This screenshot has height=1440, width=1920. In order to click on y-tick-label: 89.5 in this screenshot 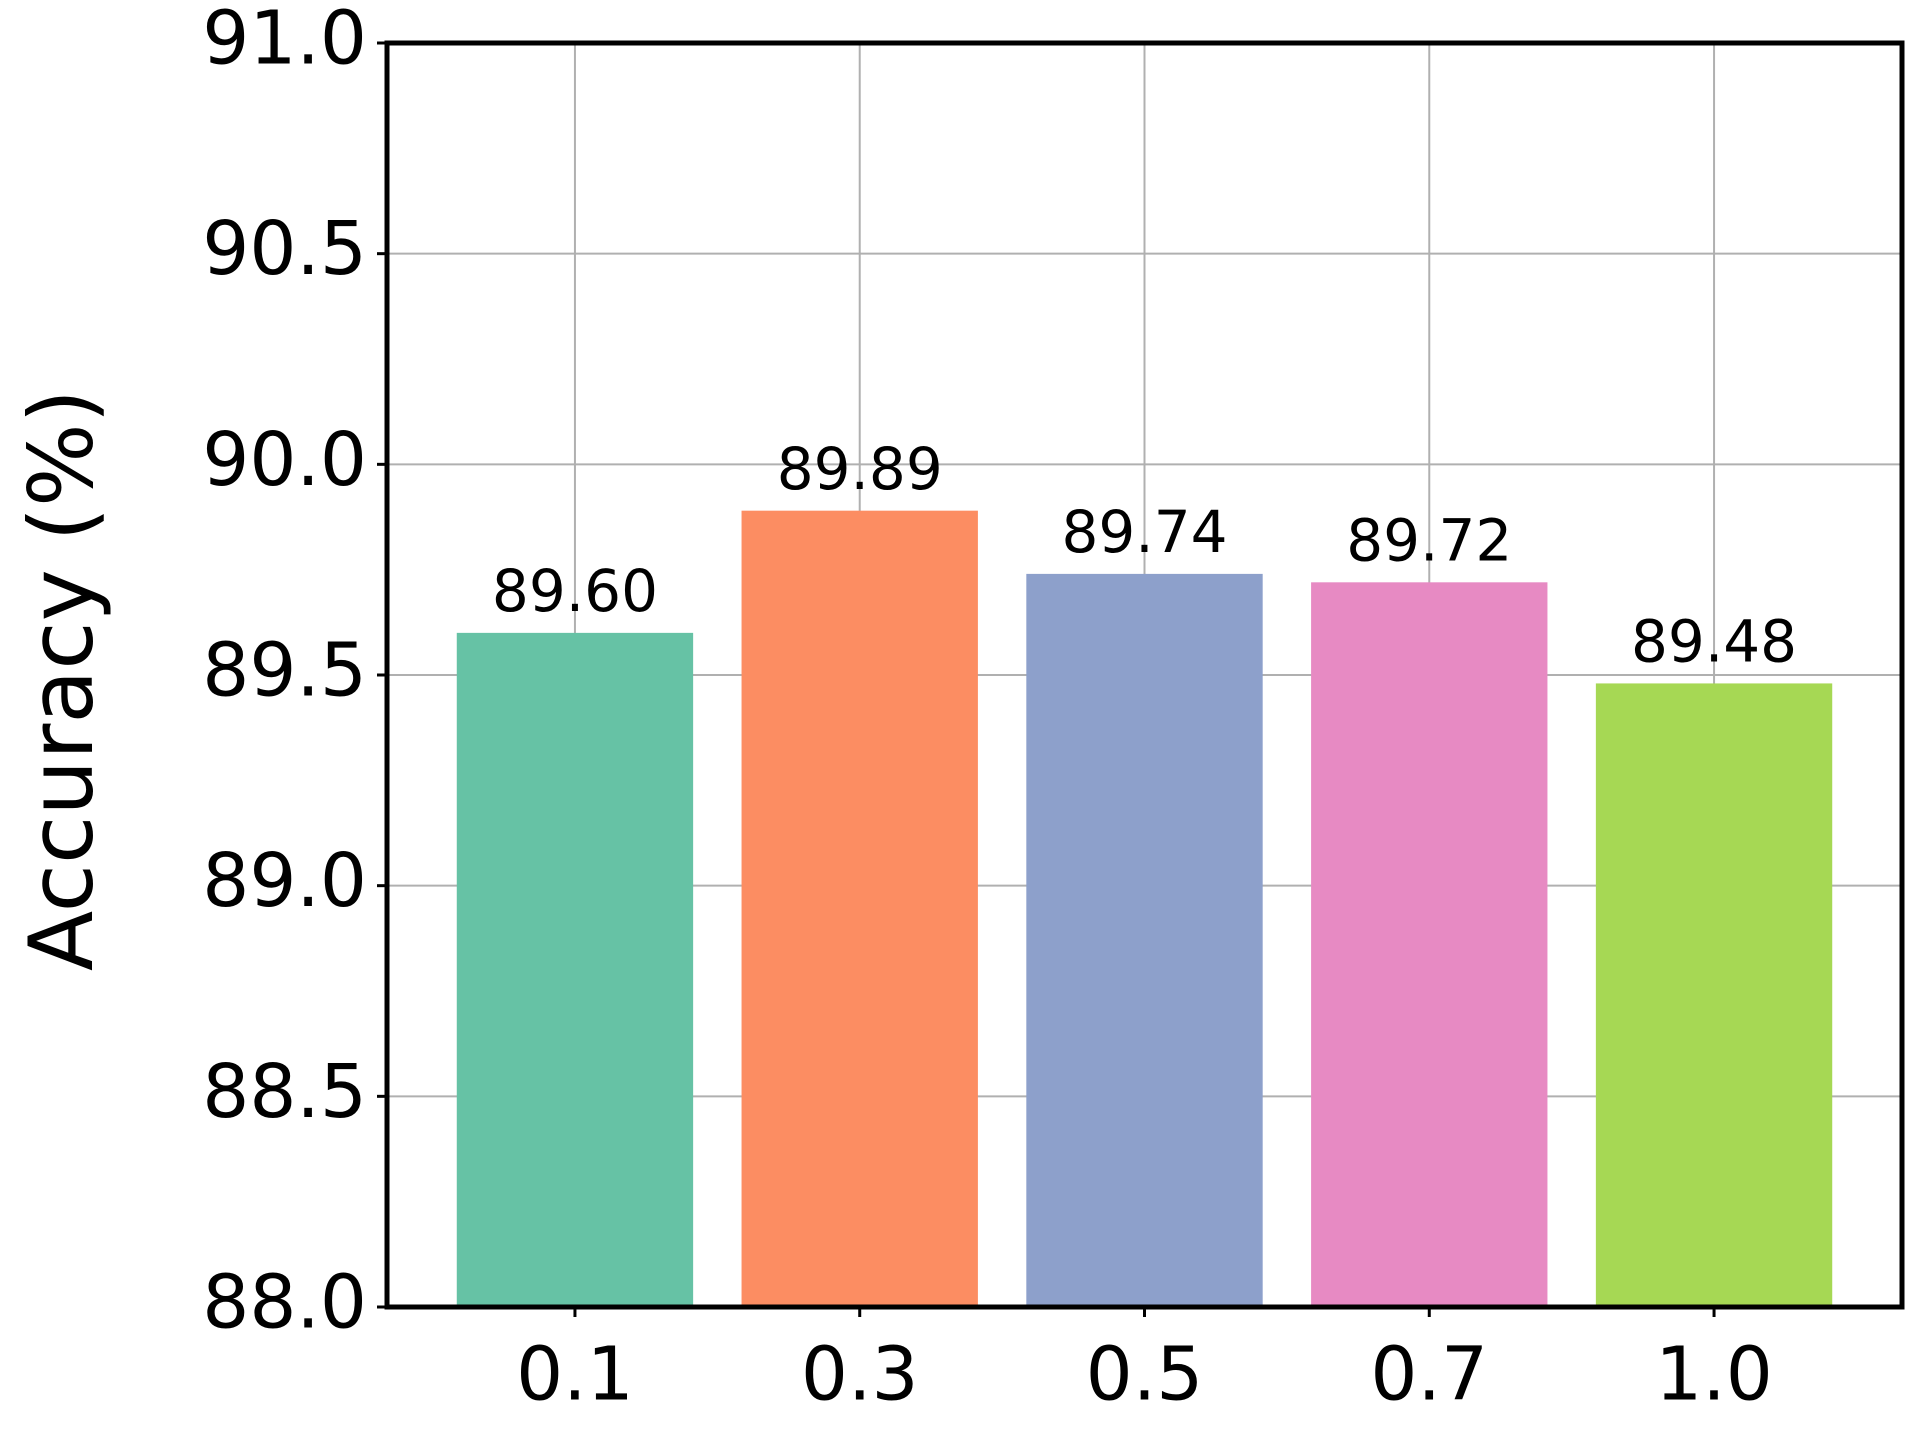, I will do `click(284, 671)`.